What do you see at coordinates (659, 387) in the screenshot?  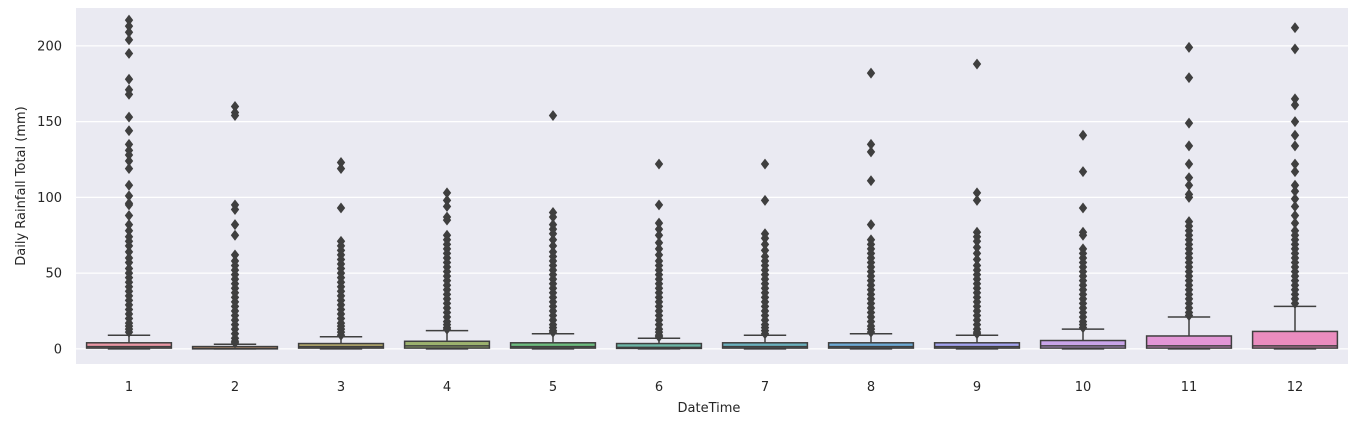 I see `x-tick-label: 6` at bounding box center [659, 387].